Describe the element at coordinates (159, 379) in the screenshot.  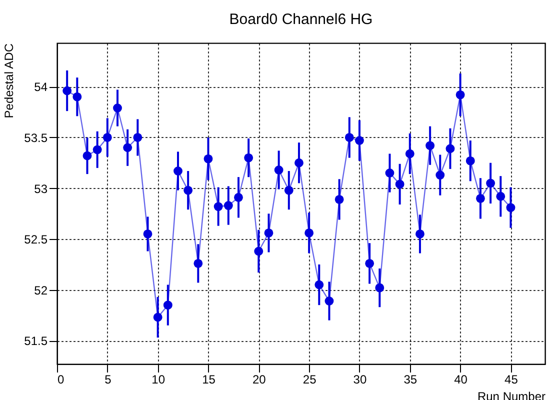
I see `x-tick-label: 10` at that location.